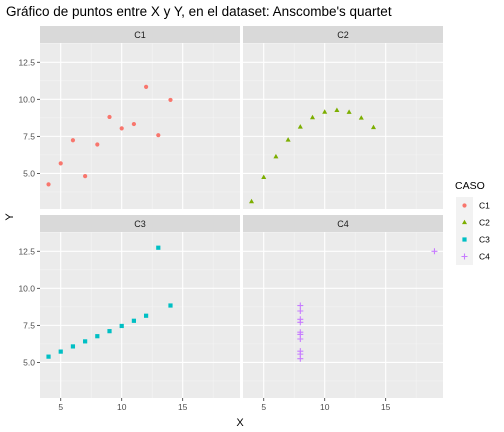 Image resolution: width=504 pixels, height=432 pixels. I want to click on facet-strip-label: C2, so click(343, 35).